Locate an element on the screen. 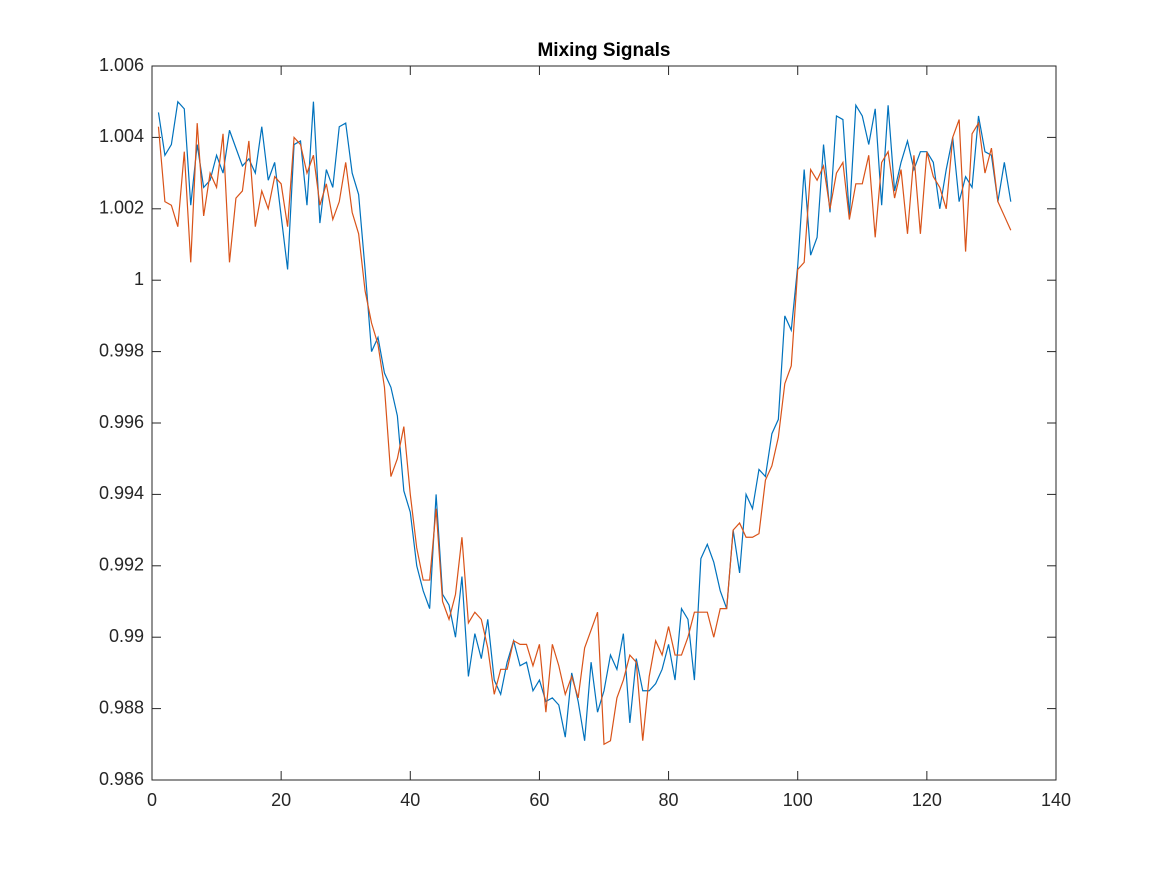  y-tick-label: 0.998 is located at coordinates (121, 350).